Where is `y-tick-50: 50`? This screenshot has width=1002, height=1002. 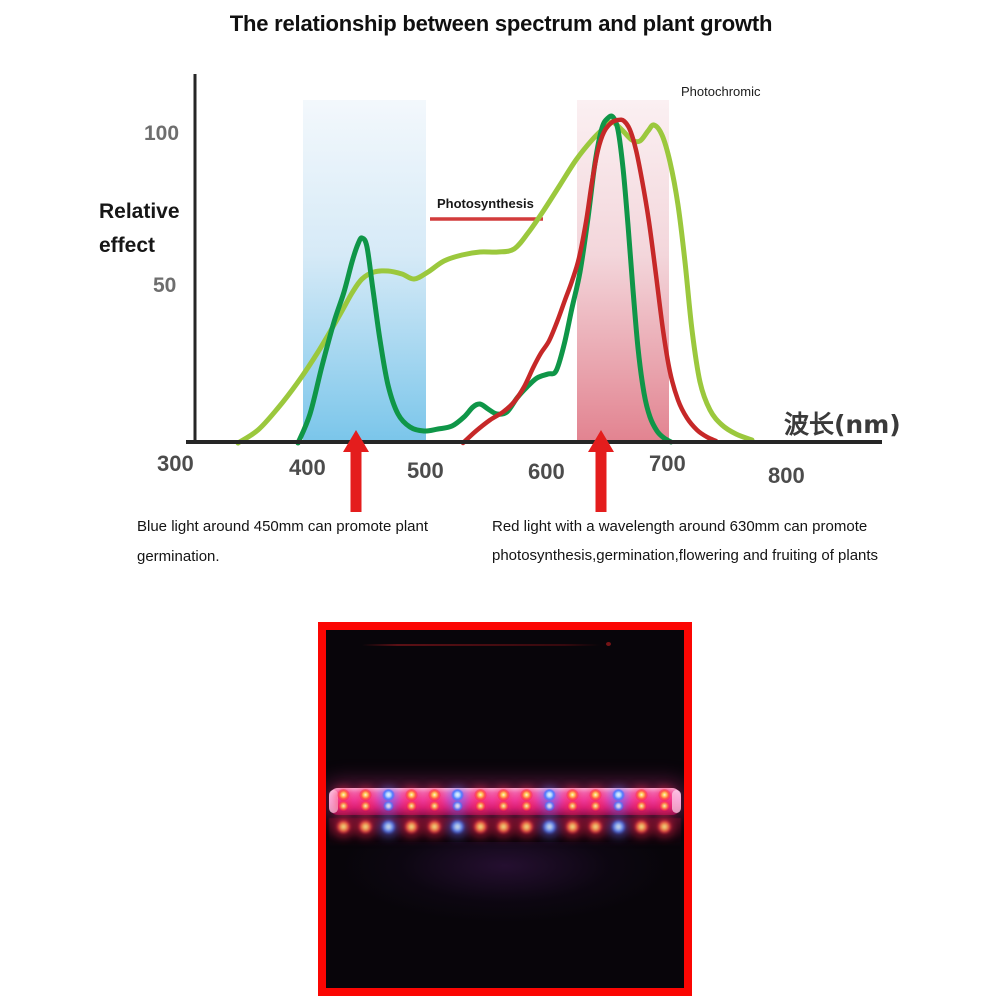
y-tick-50: 50 is located at coordinates (165, 285).